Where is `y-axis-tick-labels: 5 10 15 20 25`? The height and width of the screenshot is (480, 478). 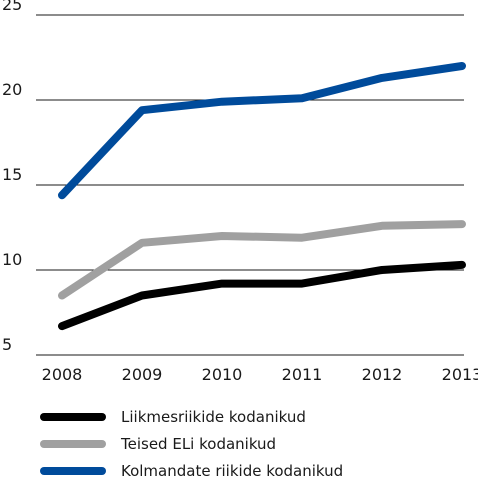 y-axis-tick-labels: 5 10 15 20 25 is located at coordinates (12, 177).